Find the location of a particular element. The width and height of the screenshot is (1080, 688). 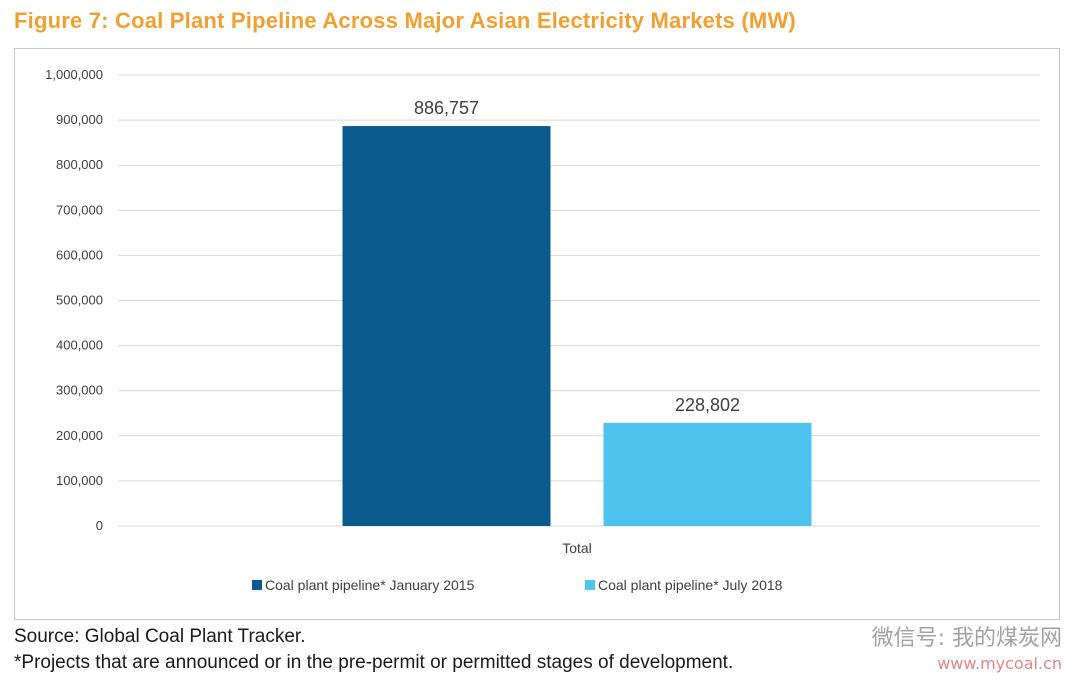

y-tick-label: 700,000 is located at coordinates (79, 209).